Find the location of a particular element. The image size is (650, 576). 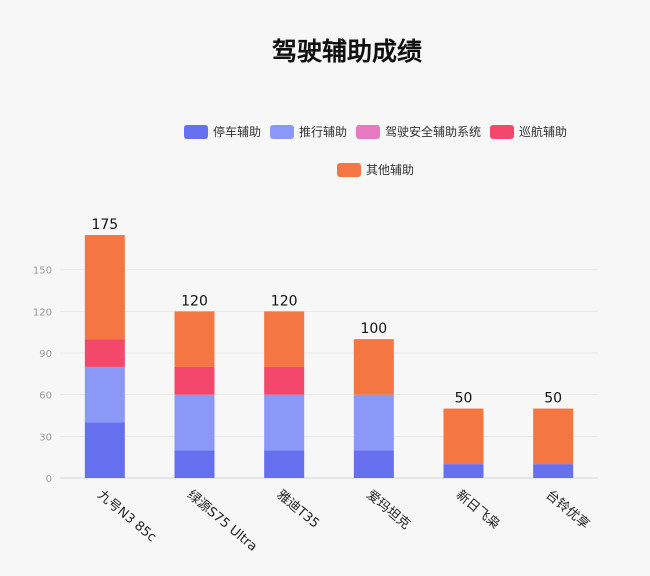

y-tick-label: 0 is located at coordinates (49, 479).